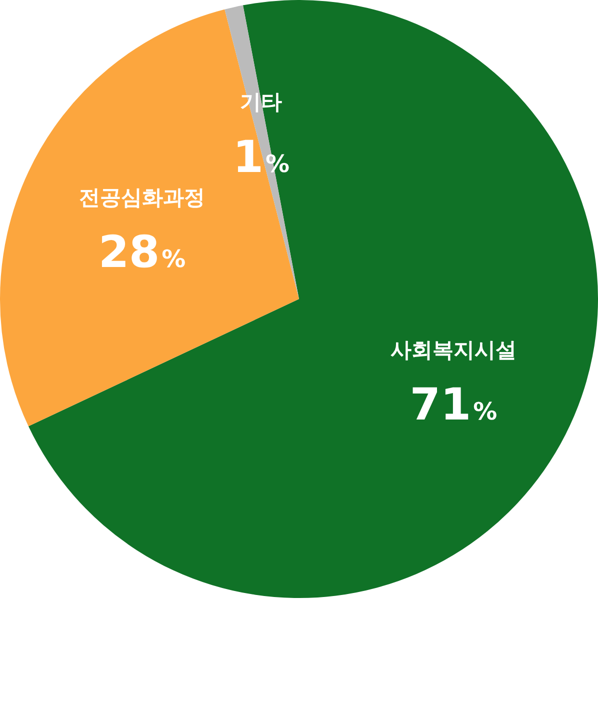  I want to click on slice-label: 전공심화과정, so click(142, 198).